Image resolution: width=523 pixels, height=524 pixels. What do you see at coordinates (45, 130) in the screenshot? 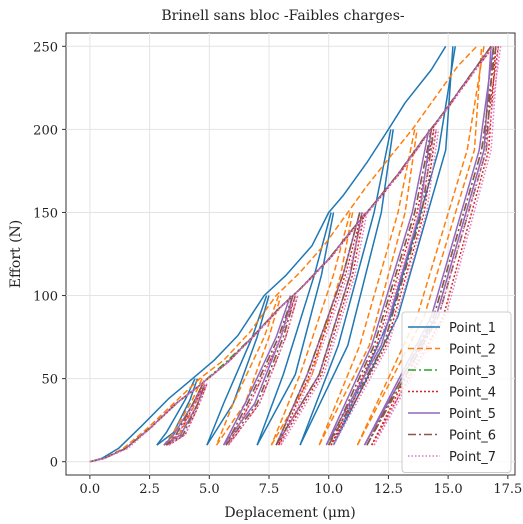
I see `y-tick-label: 200` at bounding box center [45, 130].